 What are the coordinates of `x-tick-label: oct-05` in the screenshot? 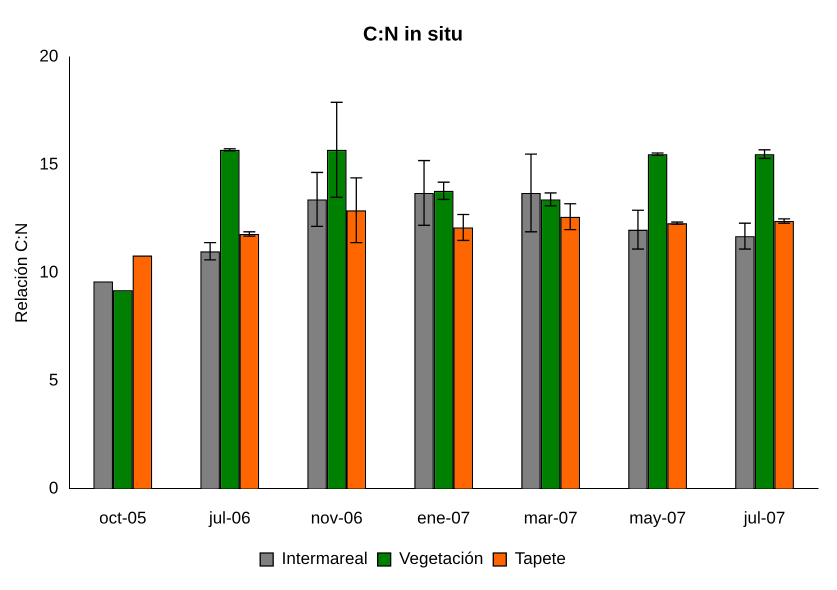 It's located at (122, 518).